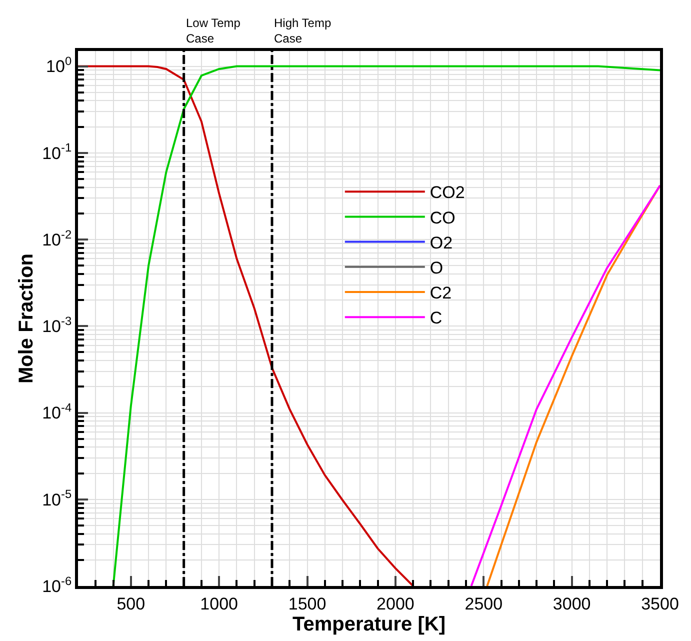  Describe the element at coordinates (441, 242) in the screenshot. I see `legend-label: O2` at that location.